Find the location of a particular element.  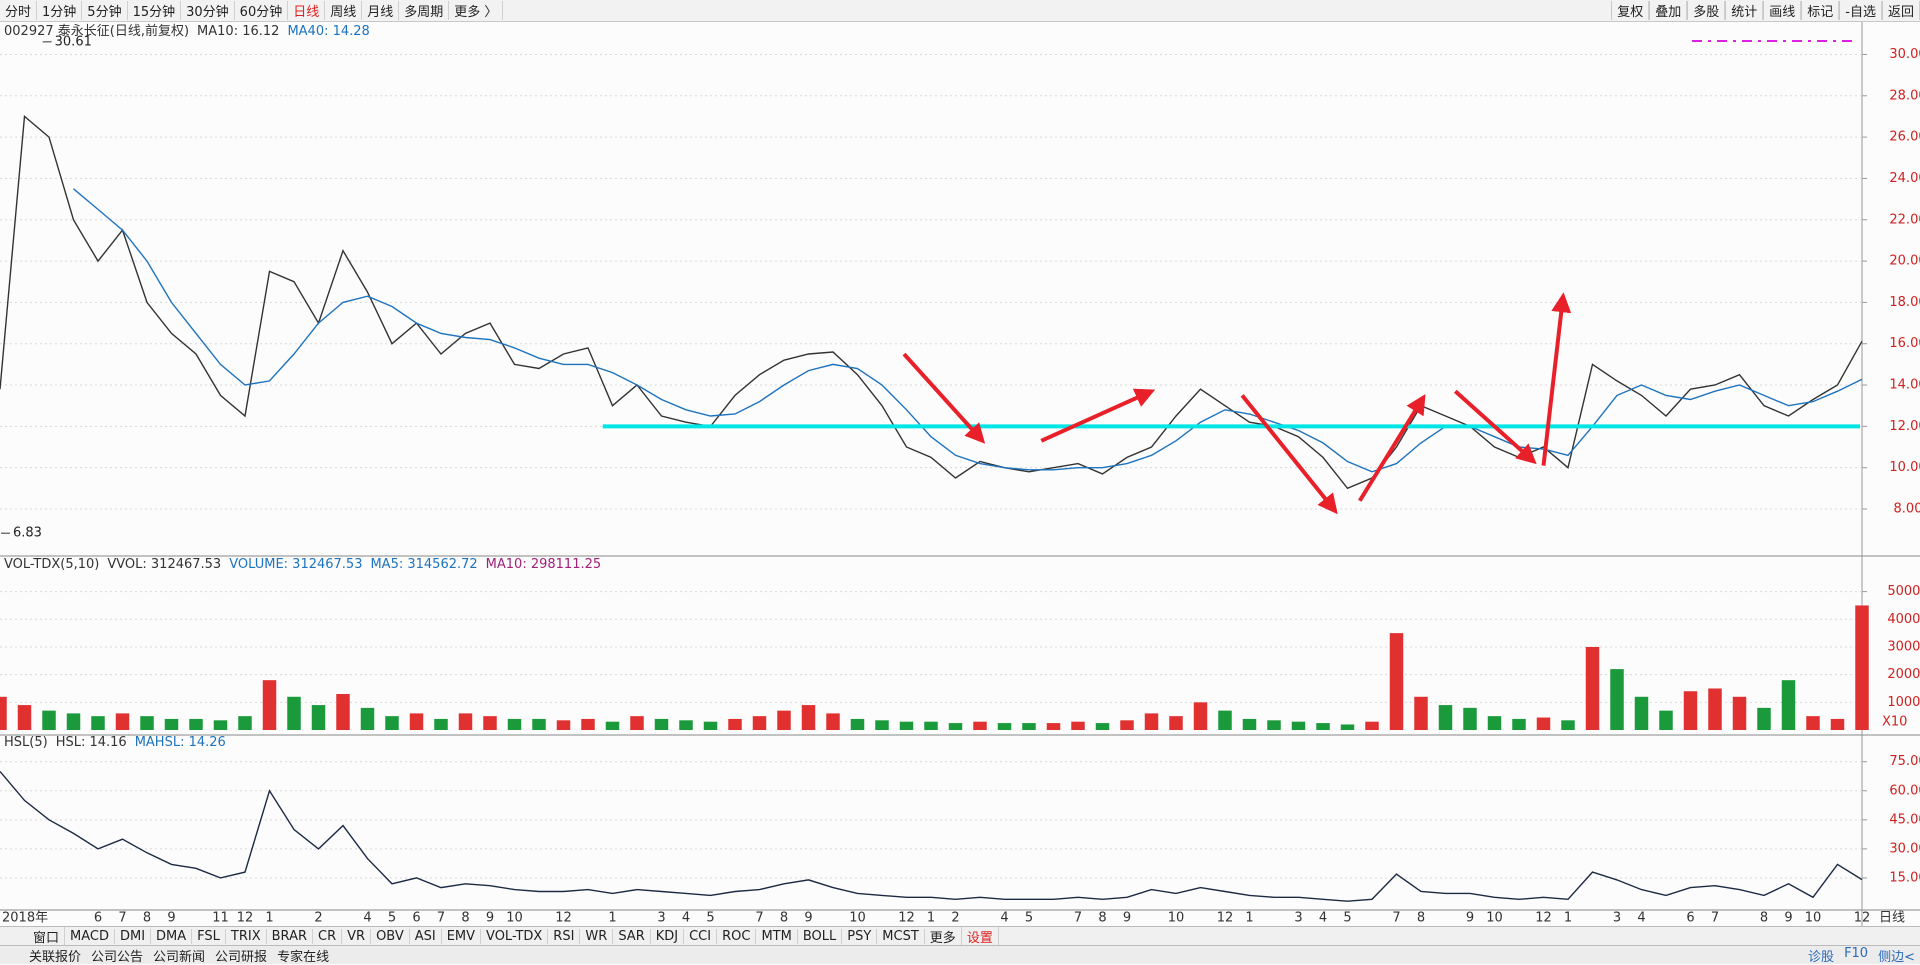

period-button: 多周期 is located at coordinates (424, 10).